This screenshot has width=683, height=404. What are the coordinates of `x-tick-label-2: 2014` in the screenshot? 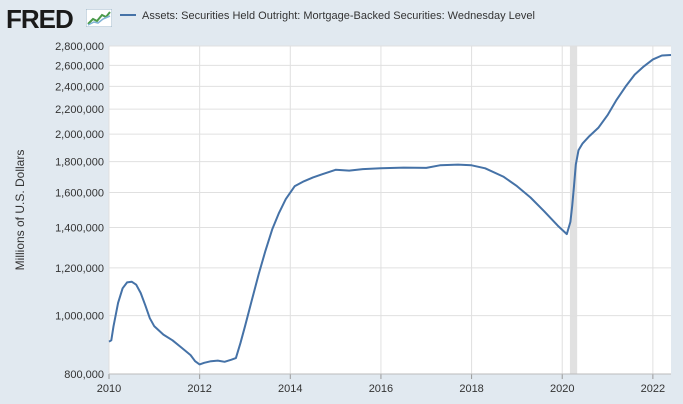 It's located at (290, 389).